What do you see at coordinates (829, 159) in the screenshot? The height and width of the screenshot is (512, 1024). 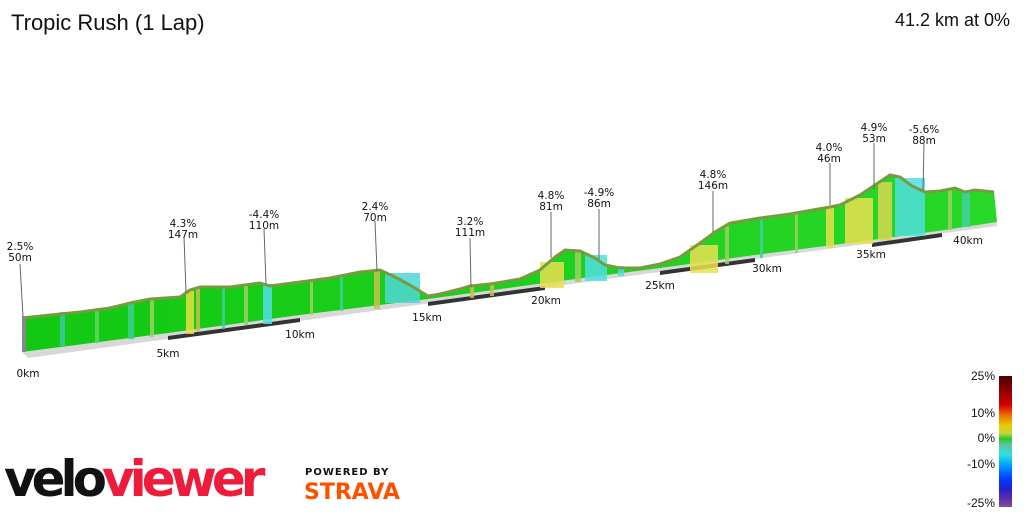 I see `annotation-length: 46m` at bounding box center [829, 159].